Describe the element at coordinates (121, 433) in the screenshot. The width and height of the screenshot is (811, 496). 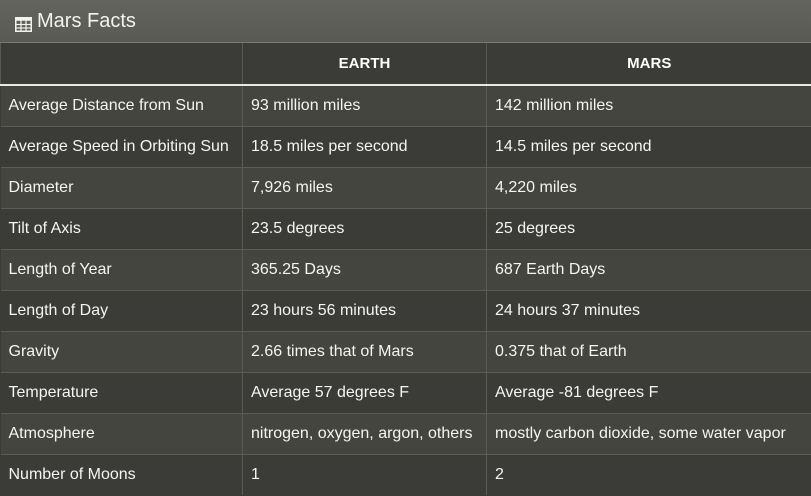
I see `fact-label-cell: Atmosphere` at that location.